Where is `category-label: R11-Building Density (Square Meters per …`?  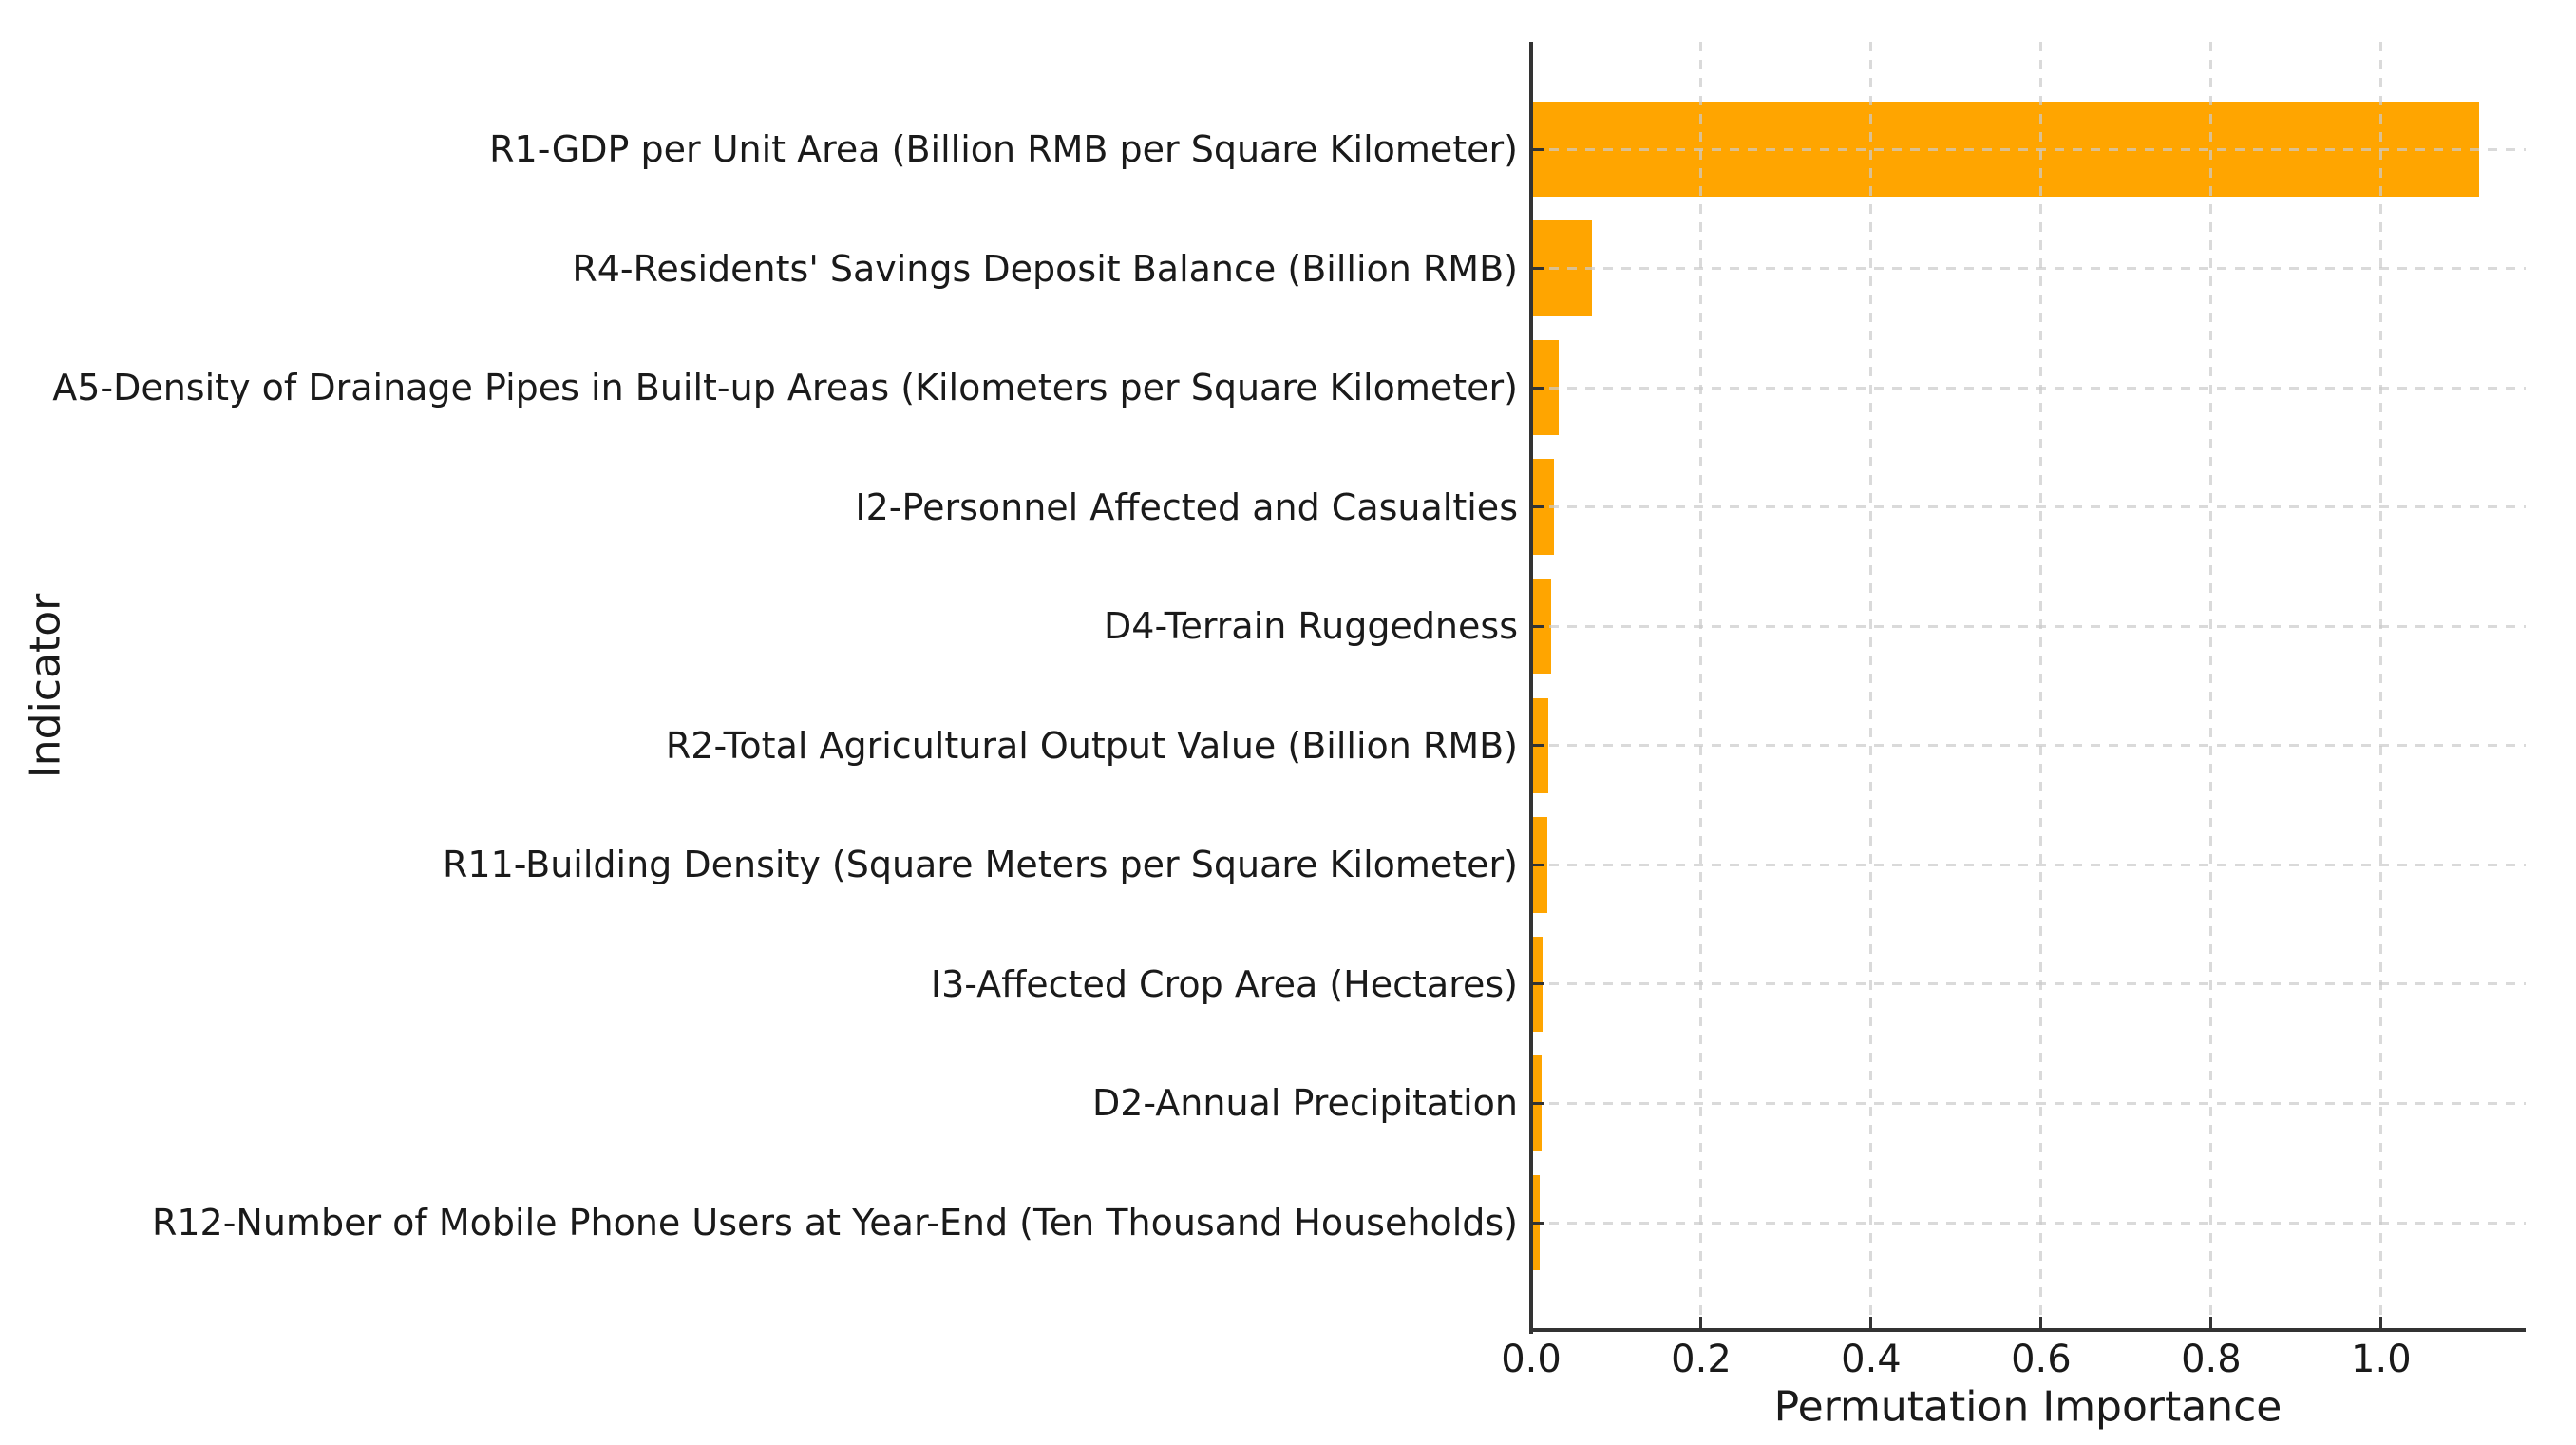 category-label: R11-Building Density (Square Meters per … is located at coordinates (980, 865).